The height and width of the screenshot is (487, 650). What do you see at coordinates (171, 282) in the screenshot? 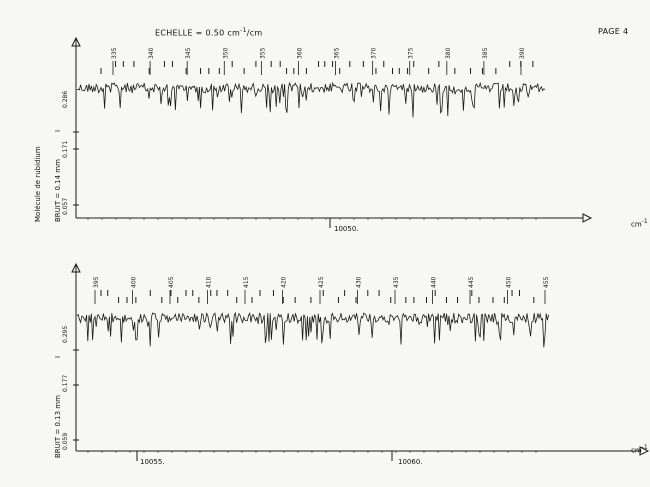
I see `line-number-2-2: 405` at bounding box center [171, 282].